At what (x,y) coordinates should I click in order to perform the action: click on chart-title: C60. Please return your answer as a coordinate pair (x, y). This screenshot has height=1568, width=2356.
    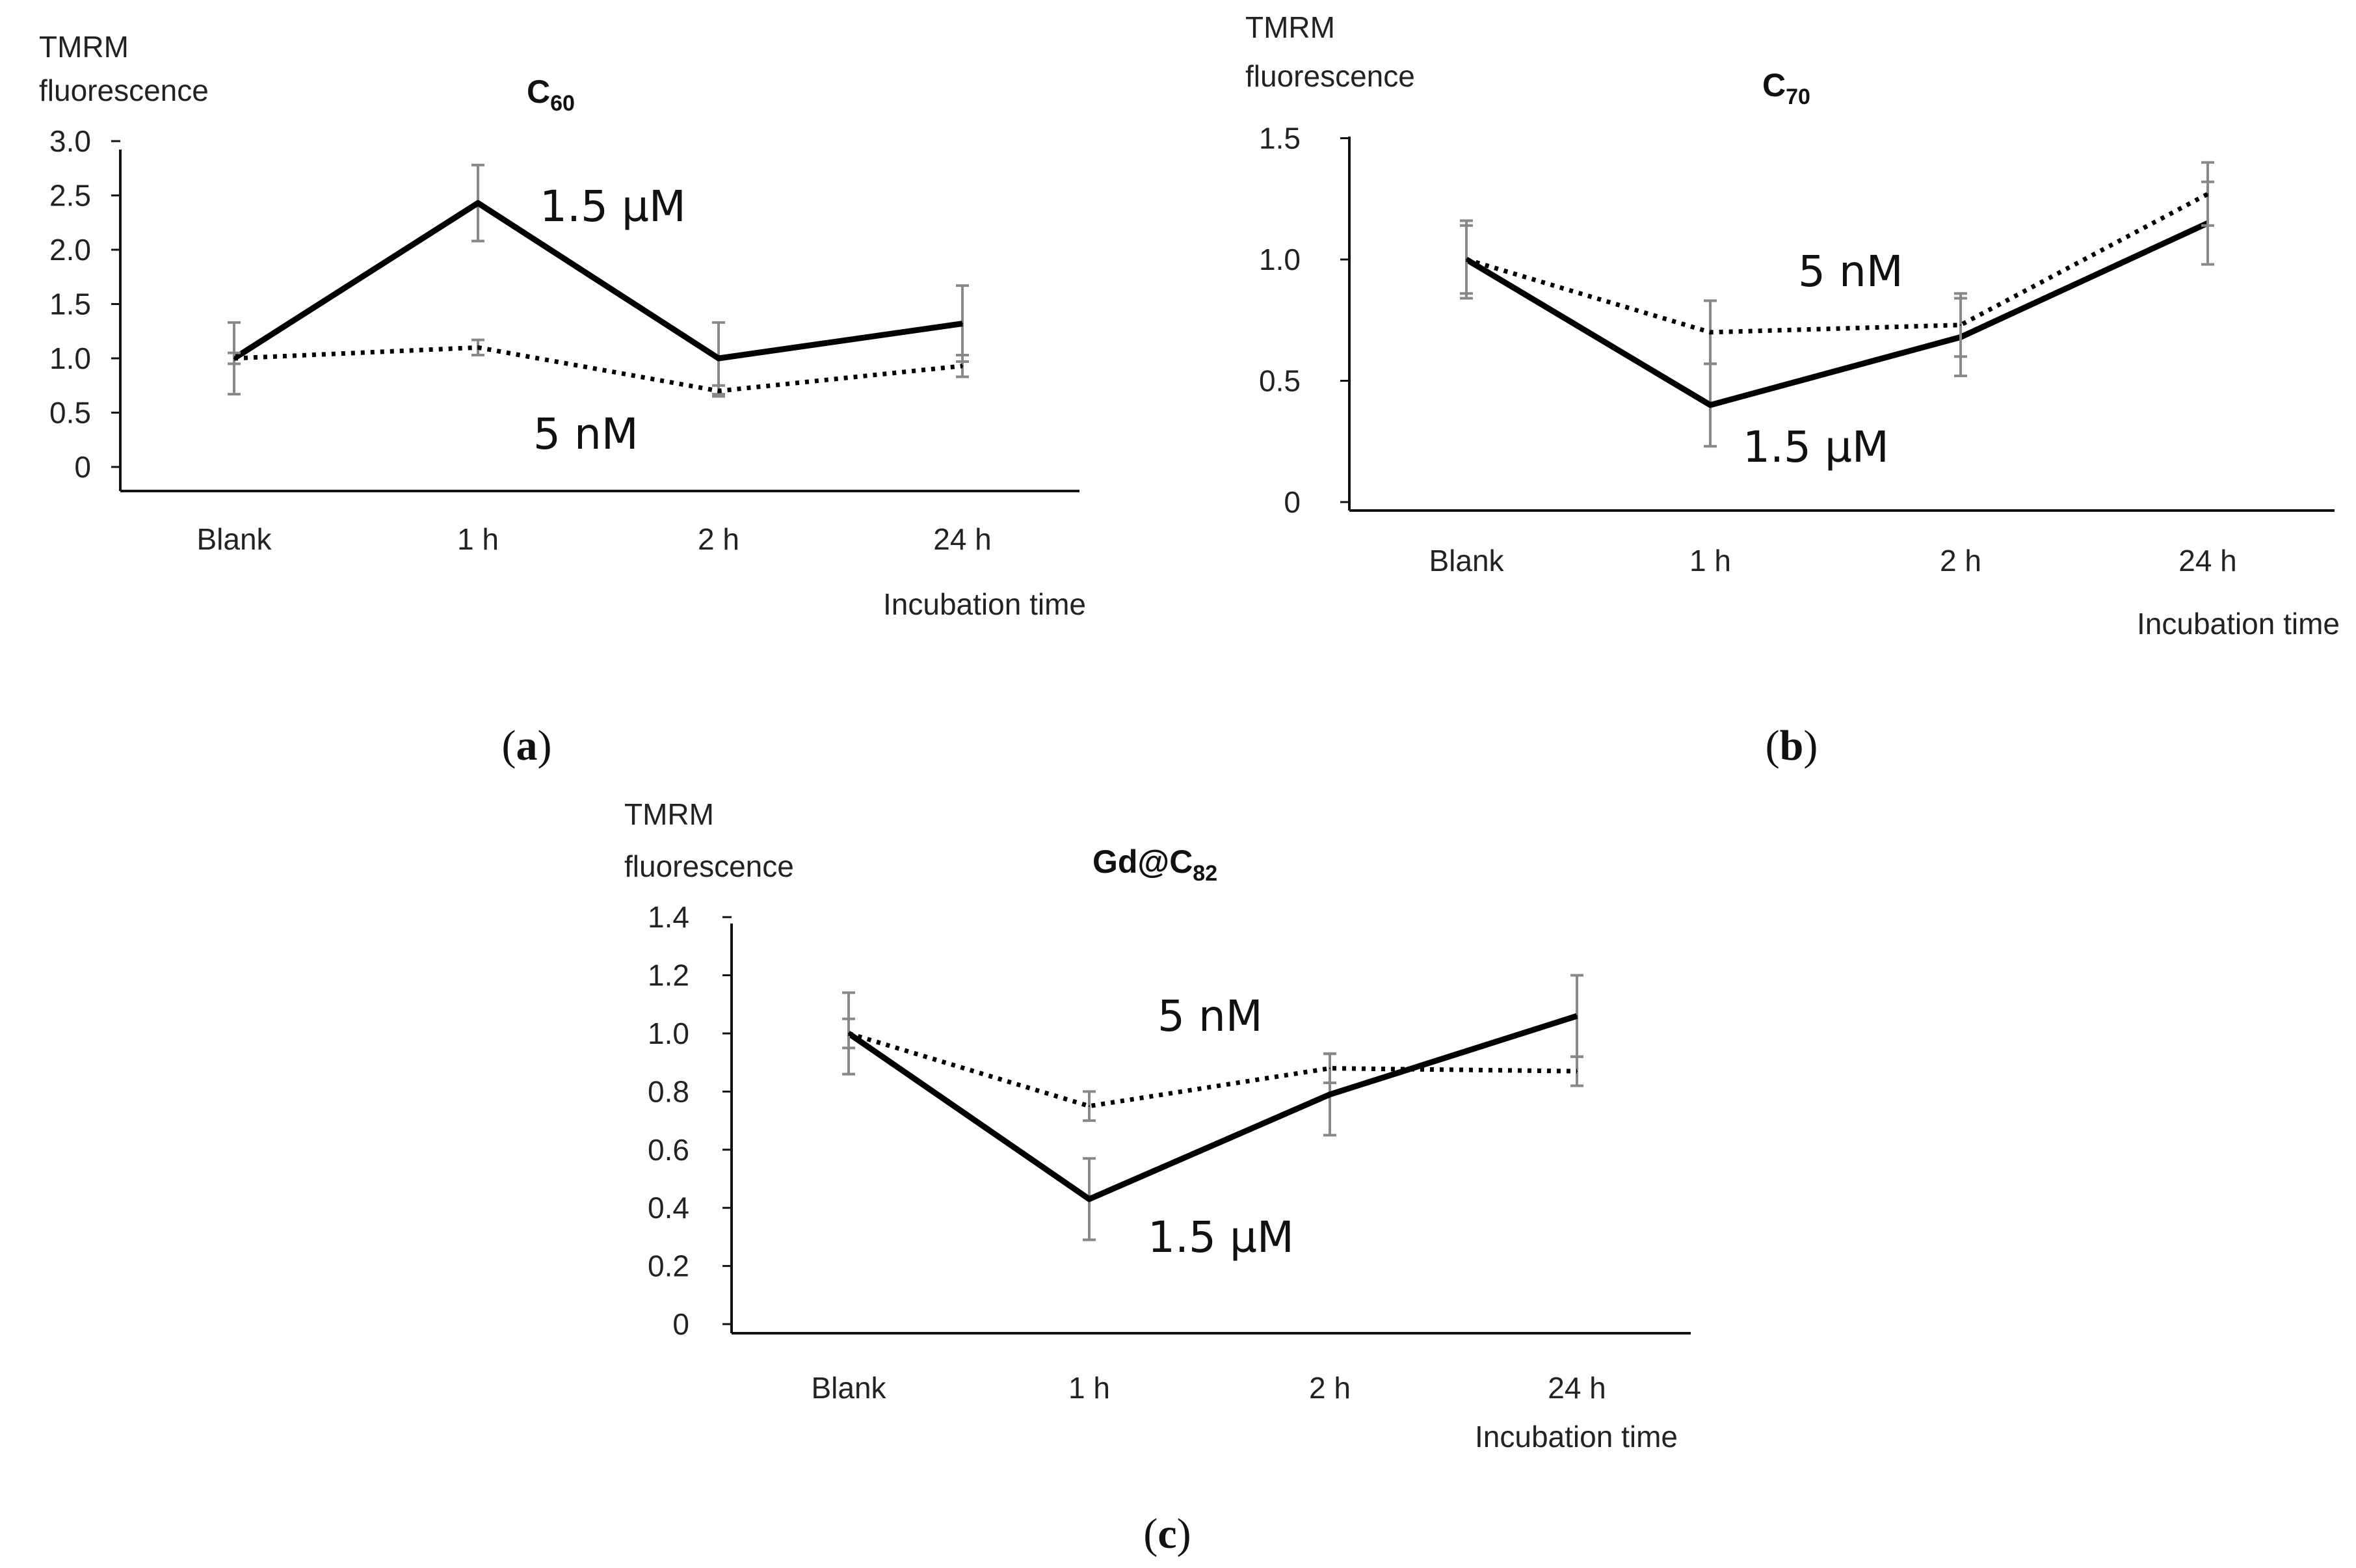
    Looking at the image, I should click on (551, 95).